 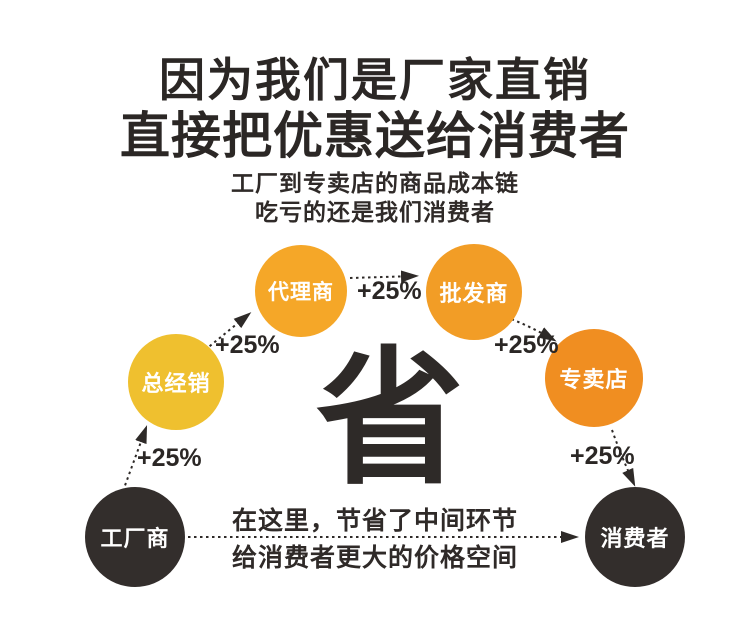 What do you see at coordinates (526, 345) in the screenshot?
I see `markup-label-wholesaler-store: +25%` at bounding box center [526, 345].